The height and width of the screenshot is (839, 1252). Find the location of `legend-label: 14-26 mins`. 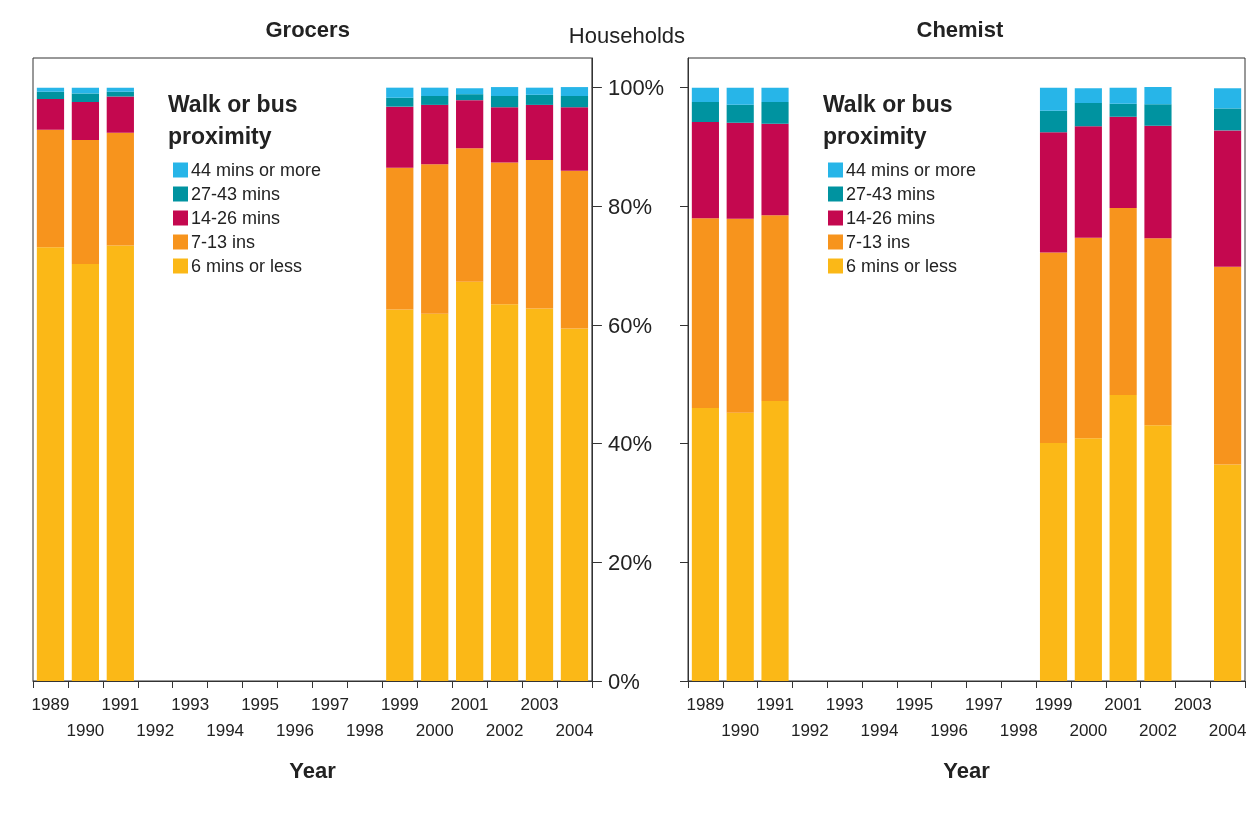

legend-label: 14-26 mins is located at coordinates (236, 218).